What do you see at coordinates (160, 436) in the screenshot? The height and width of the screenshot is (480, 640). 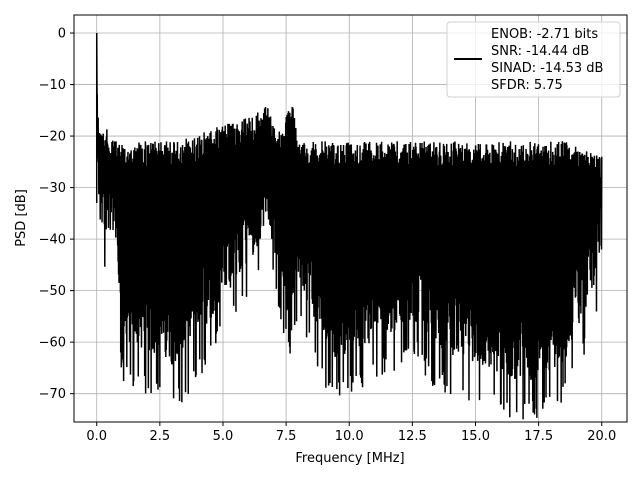 I see `x-tick-label: 2.5` at bounding box center [160, 436].